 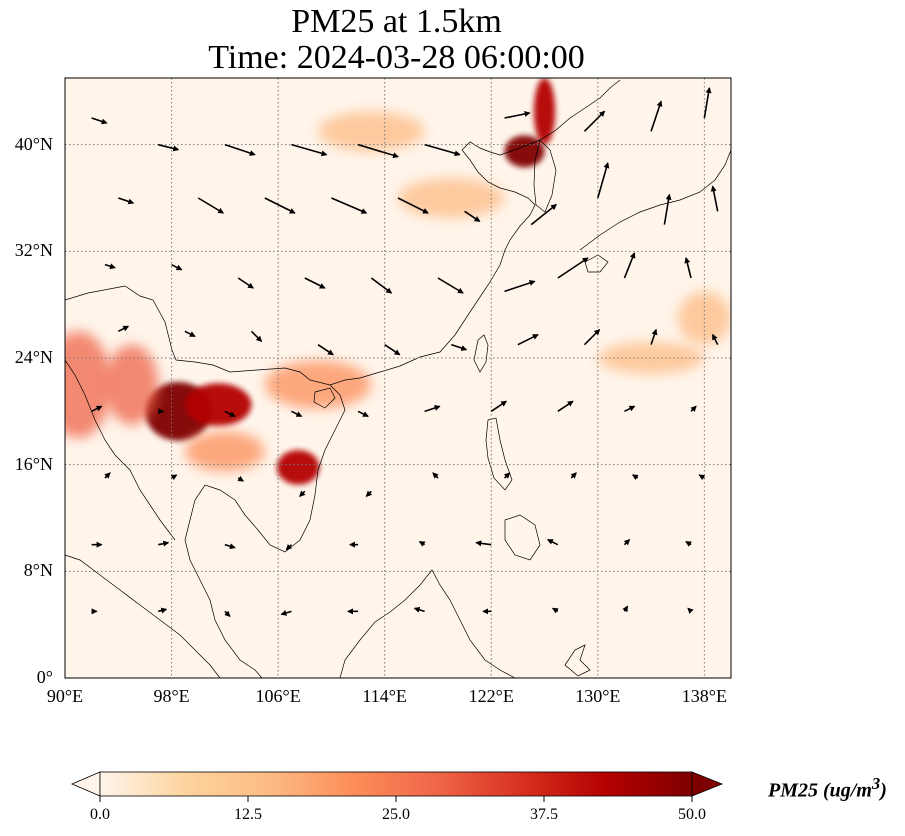 I want to click on lon-tick-label: 90°E, so click(x=65, y=696).